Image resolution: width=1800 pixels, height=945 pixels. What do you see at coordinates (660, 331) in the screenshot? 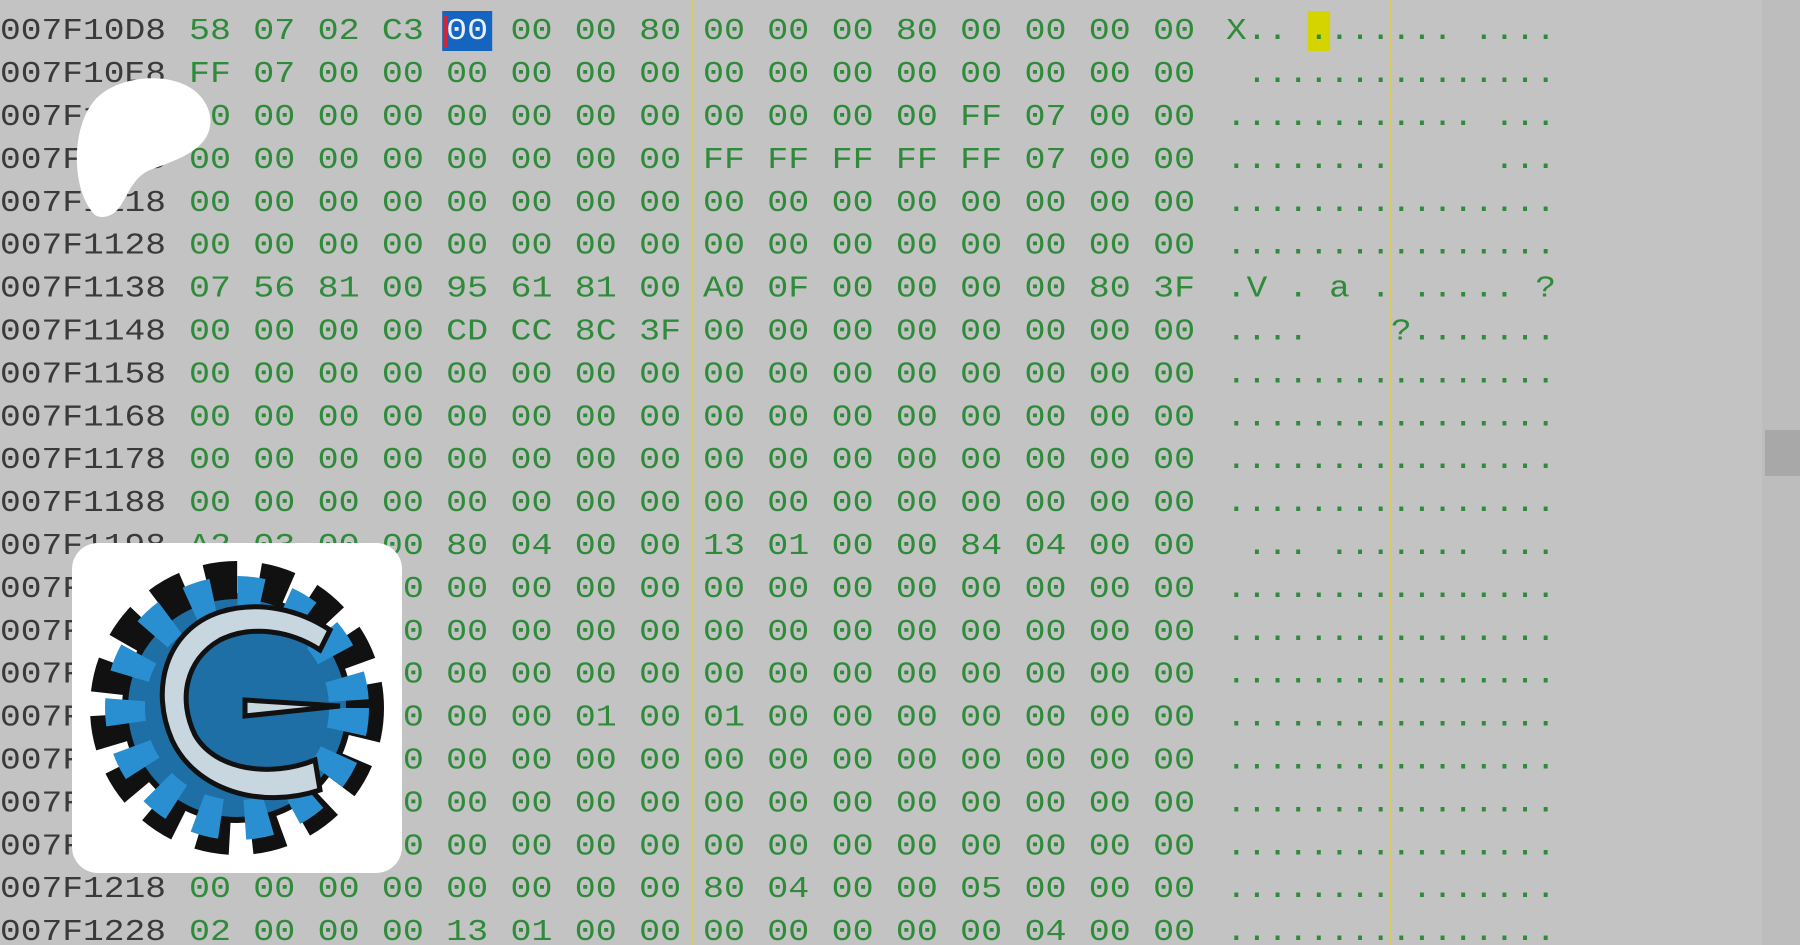
I see `hex-byte: 3F` at bounding box center [660, 331].